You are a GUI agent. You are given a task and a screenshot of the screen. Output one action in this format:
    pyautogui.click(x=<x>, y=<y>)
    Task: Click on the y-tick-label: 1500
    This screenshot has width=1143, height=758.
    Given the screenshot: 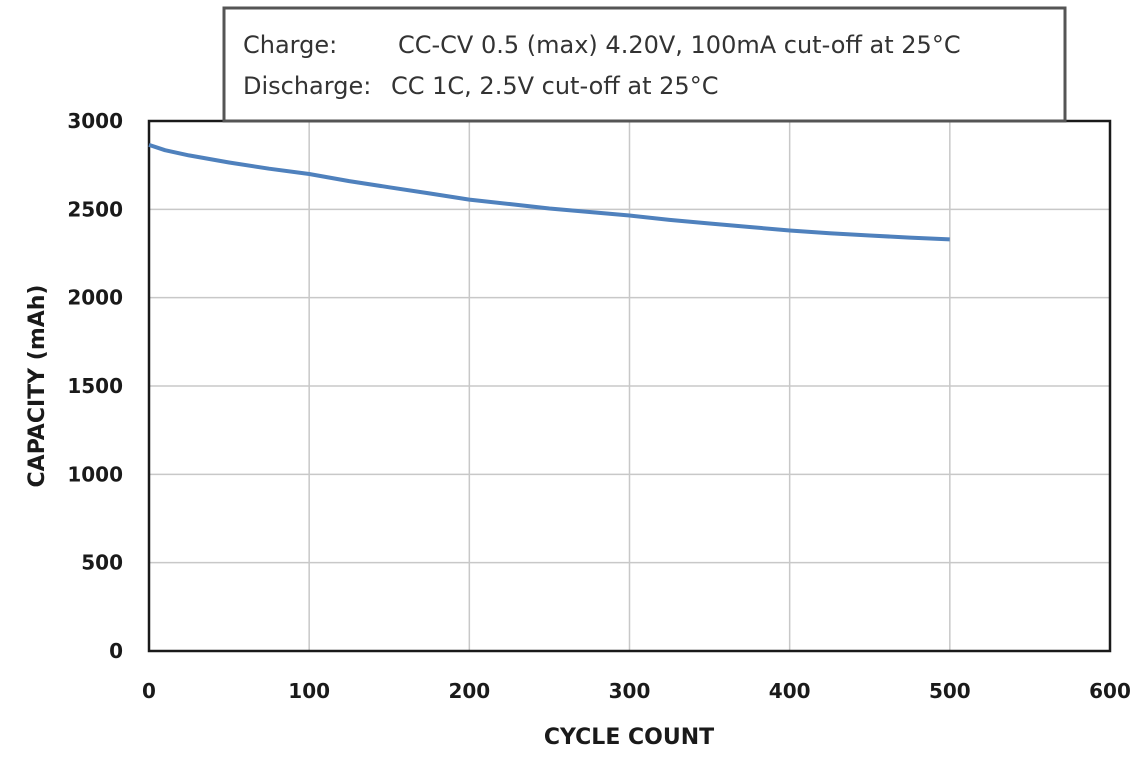 What is the action you would take?
    pyautogui.click(x=95, y=386)
    